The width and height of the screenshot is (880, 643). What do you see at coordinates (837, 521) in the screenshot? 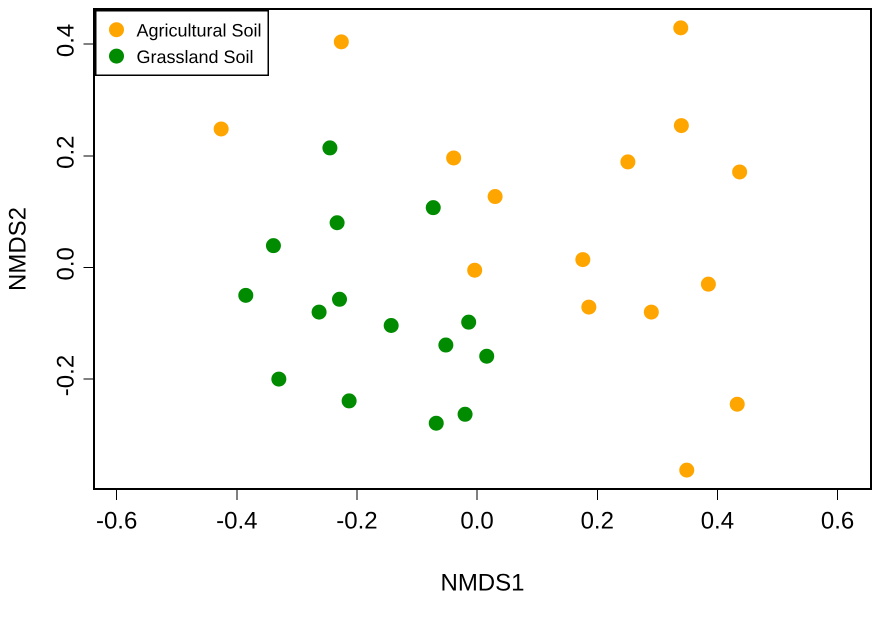
I see `x-tick-label: 0.6` at bounding box center [837, 521].